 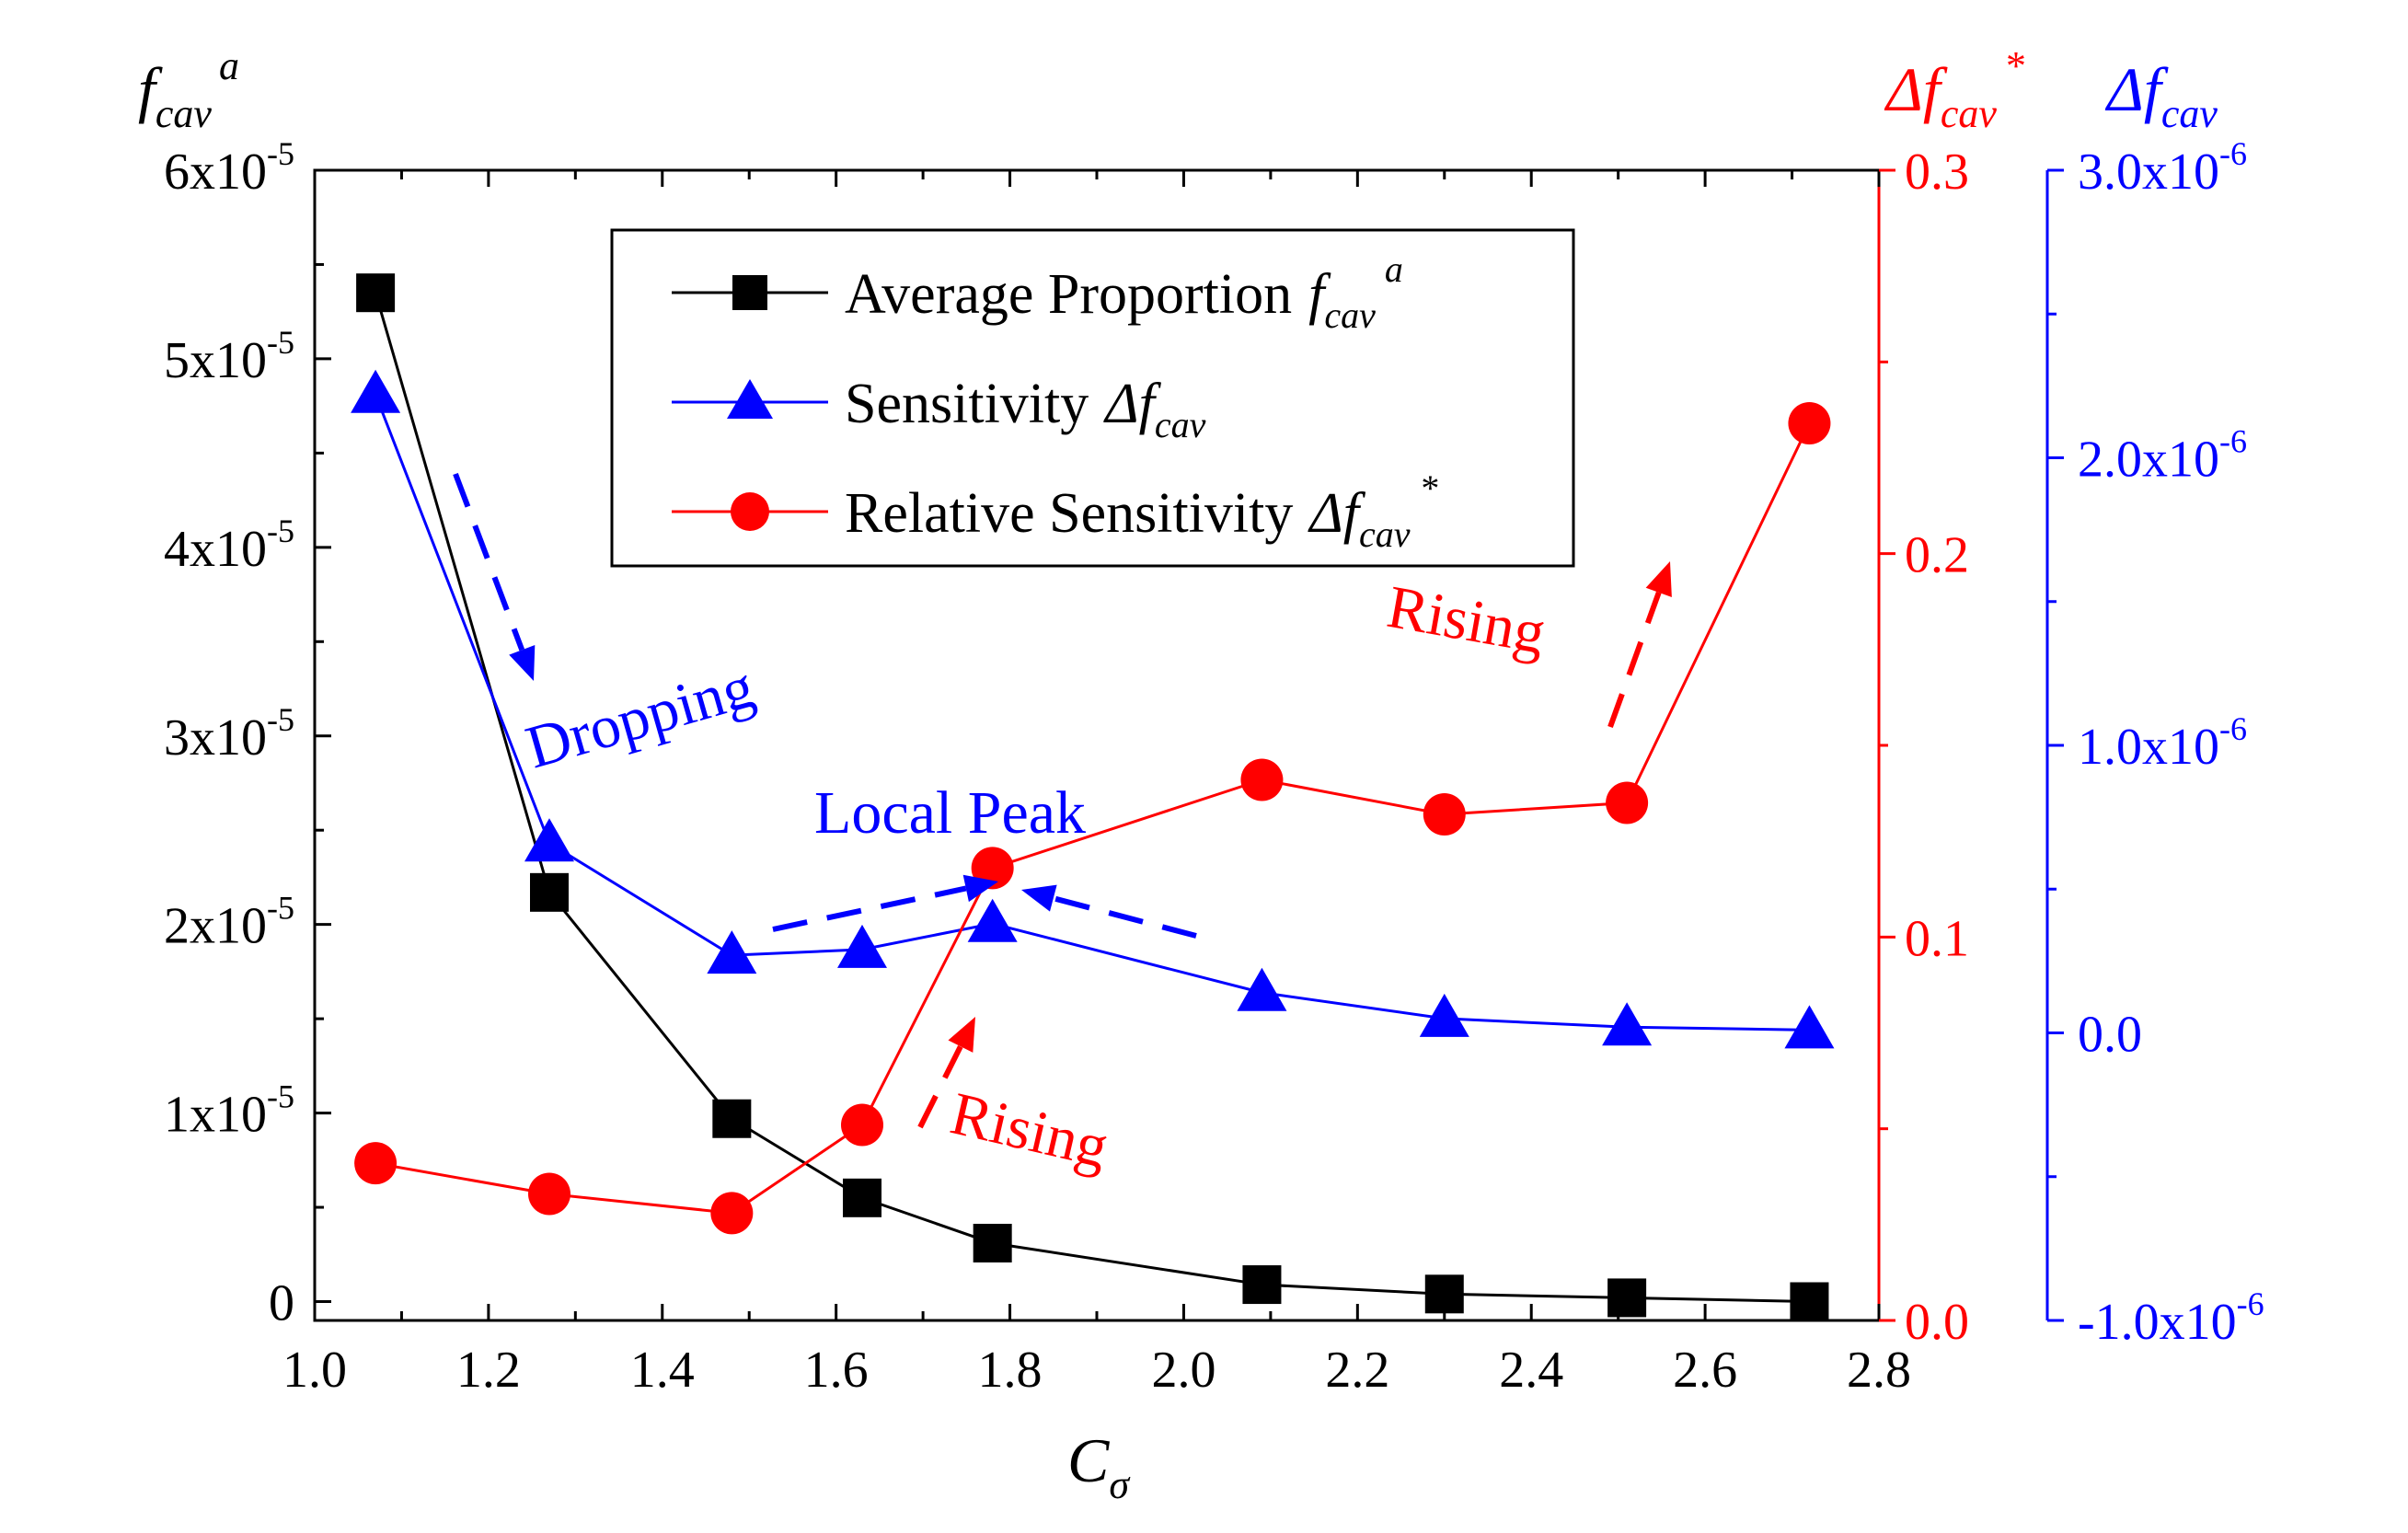 I want to click on annotation-dropping: Dropping, so click(x=640, y=717).